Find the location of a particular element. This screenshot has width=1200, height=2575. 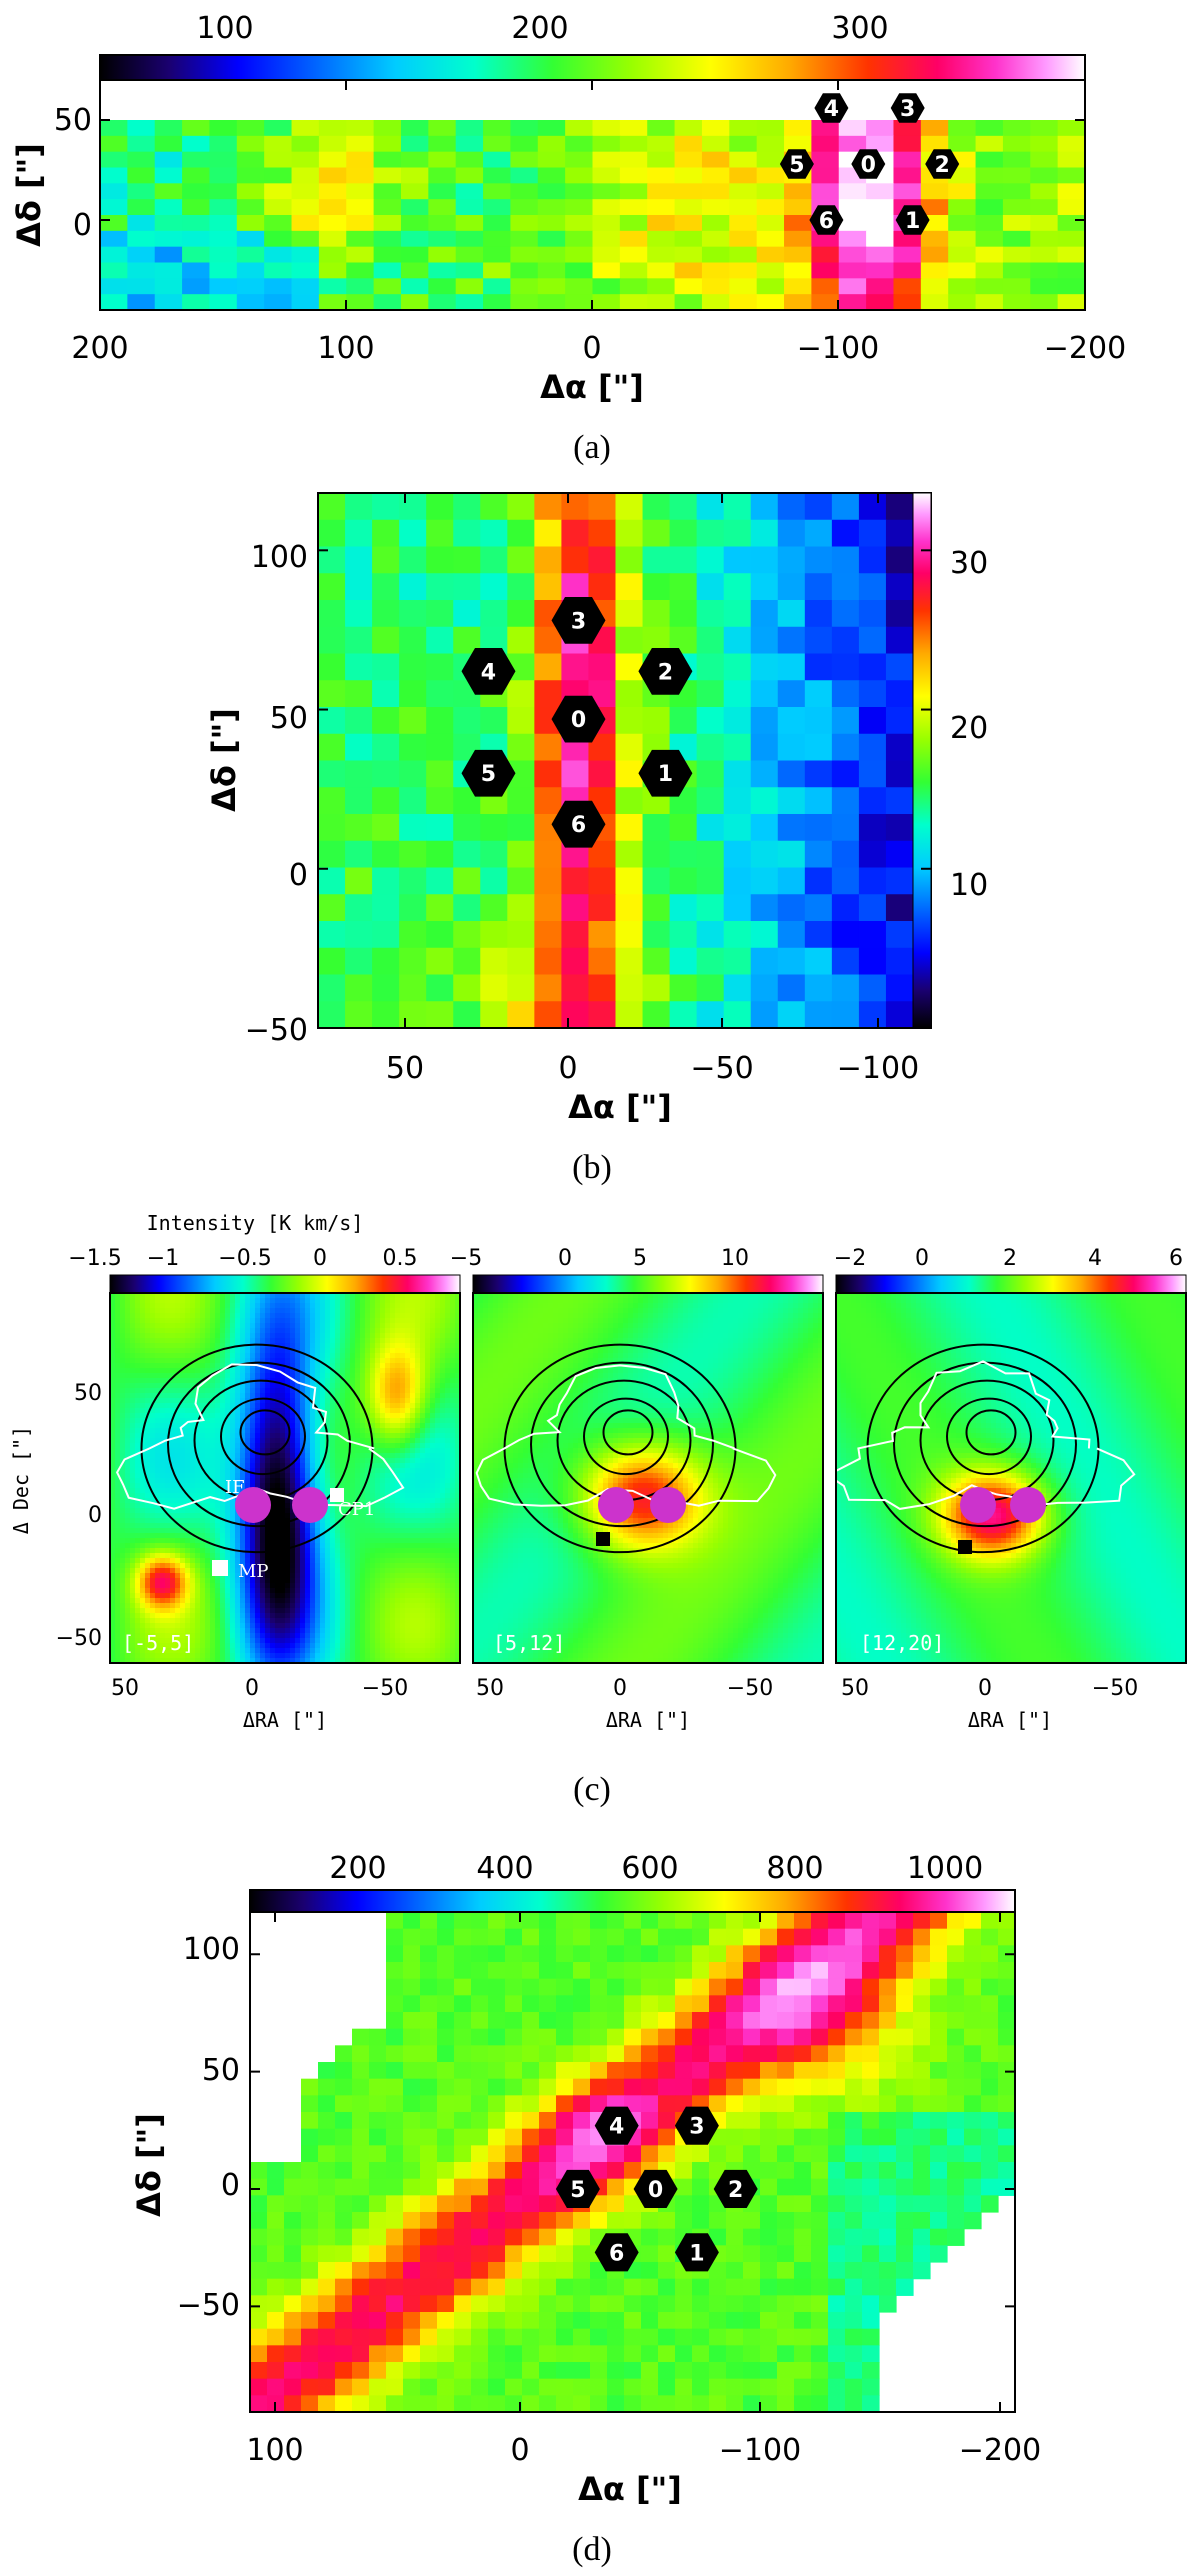

panel-c1-cb-tick-0: −1.5 is located at coordinates (94, 1258).